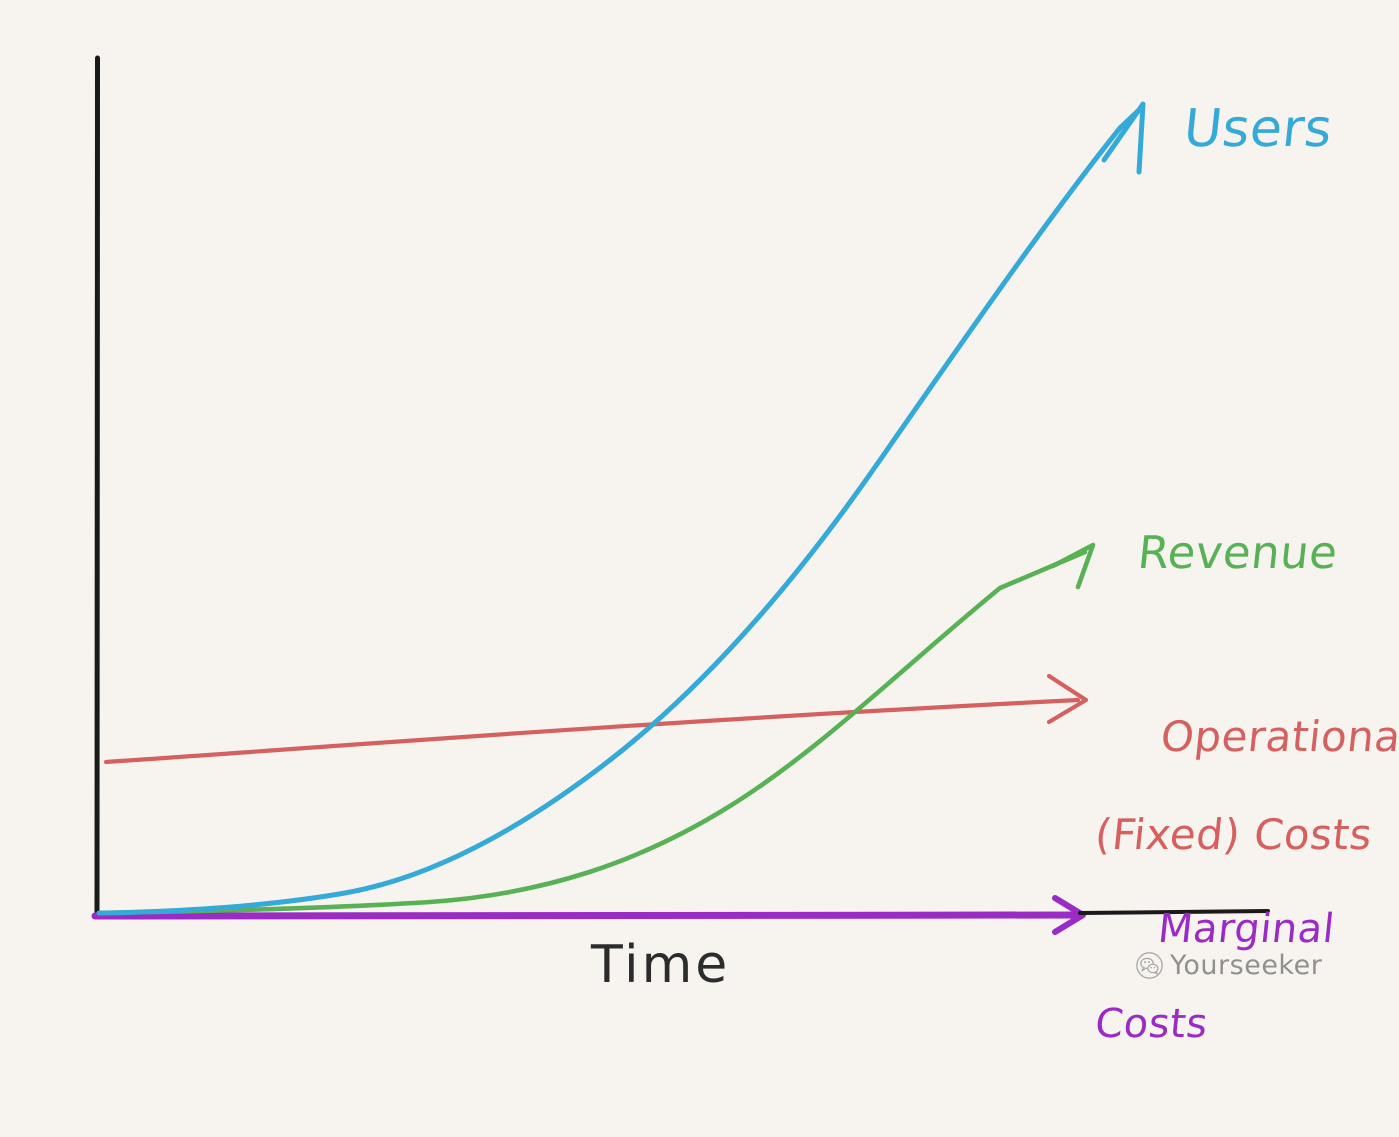 This screenshot has height=1137, width=1399. I want to click on x-axis-label: Time, so click(661, 965).